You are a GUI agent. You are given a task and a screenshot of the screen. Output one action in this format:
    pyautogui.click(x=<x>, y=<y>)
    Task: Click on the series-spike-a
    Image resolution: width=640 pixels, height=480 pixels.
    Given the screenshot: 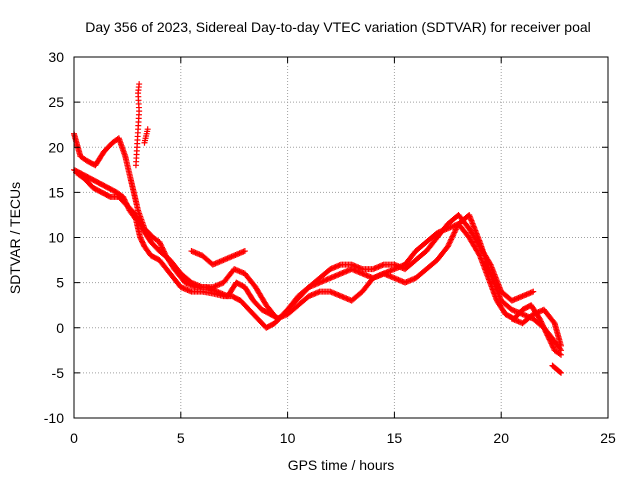 What is the action you would take?
    pyautogui.click(x=137, y=125)
    